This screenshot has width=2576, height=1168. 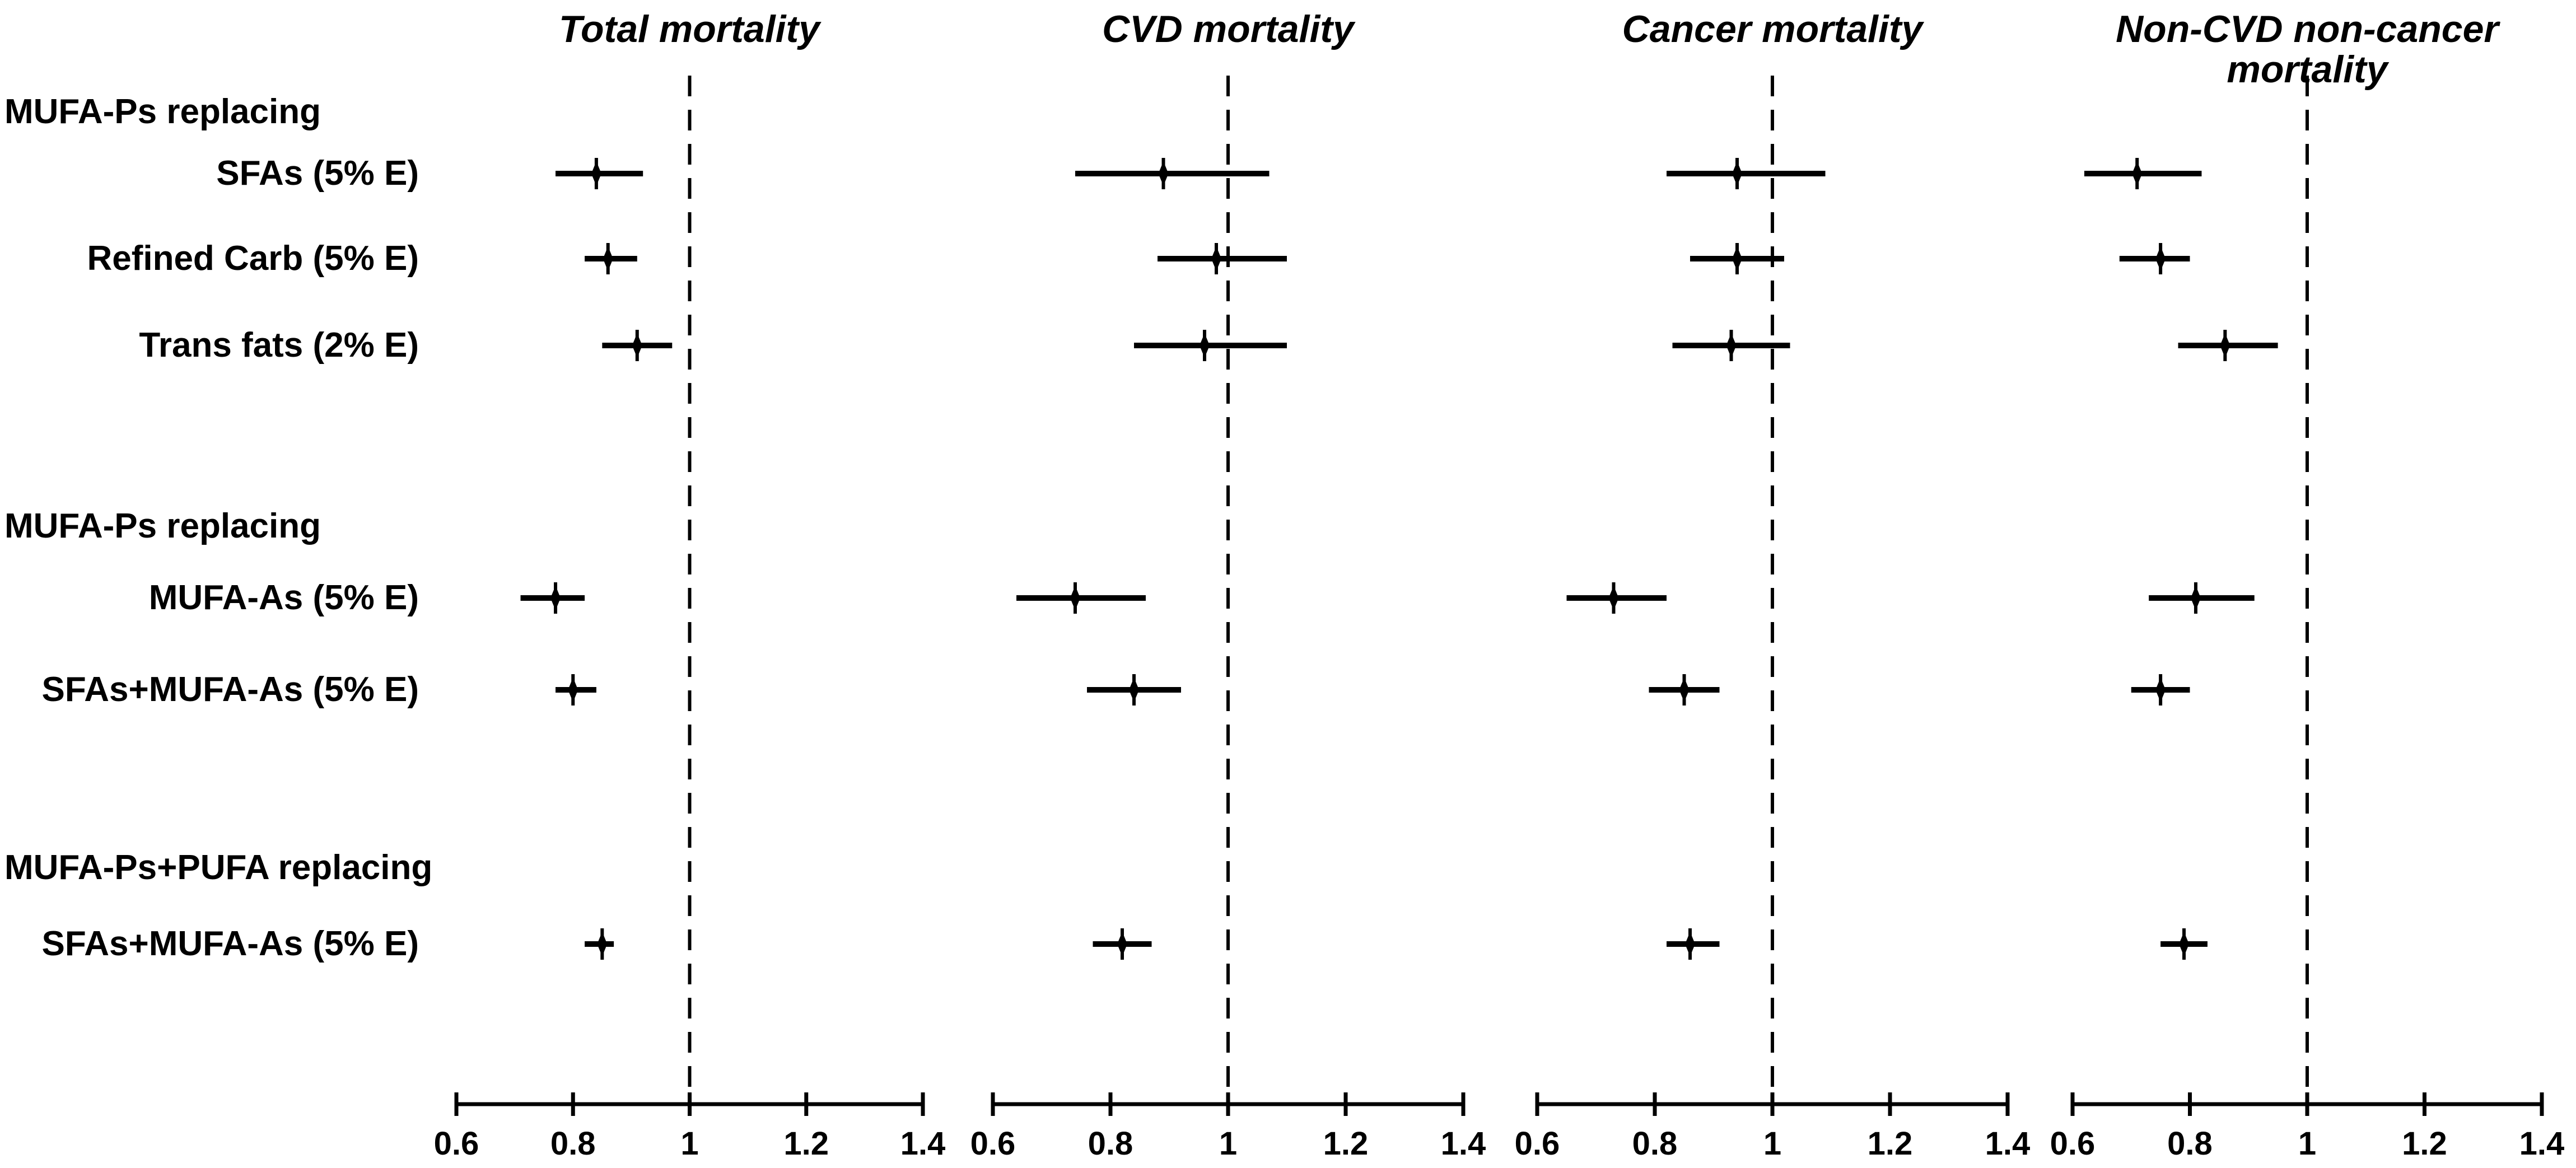 What do you see at coordinates (253, 258) in the screenshot?
I see `row-label-refined-carb-5-e: Refined Carb (5% E)` at bounding box center [253, 258].